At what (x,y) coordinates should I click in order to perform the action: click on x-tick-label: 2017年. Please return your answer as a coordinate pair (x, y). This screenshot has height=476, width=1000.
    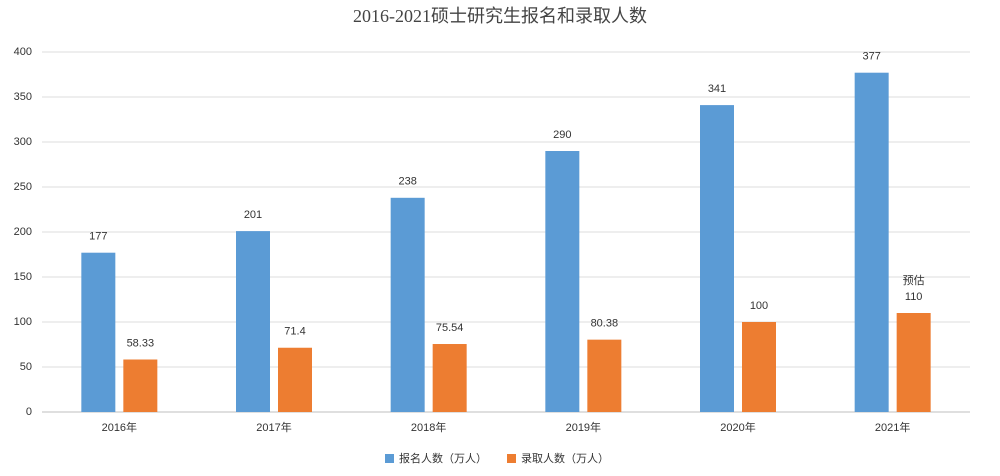
    Looking at the image, I should click on (273, 427).